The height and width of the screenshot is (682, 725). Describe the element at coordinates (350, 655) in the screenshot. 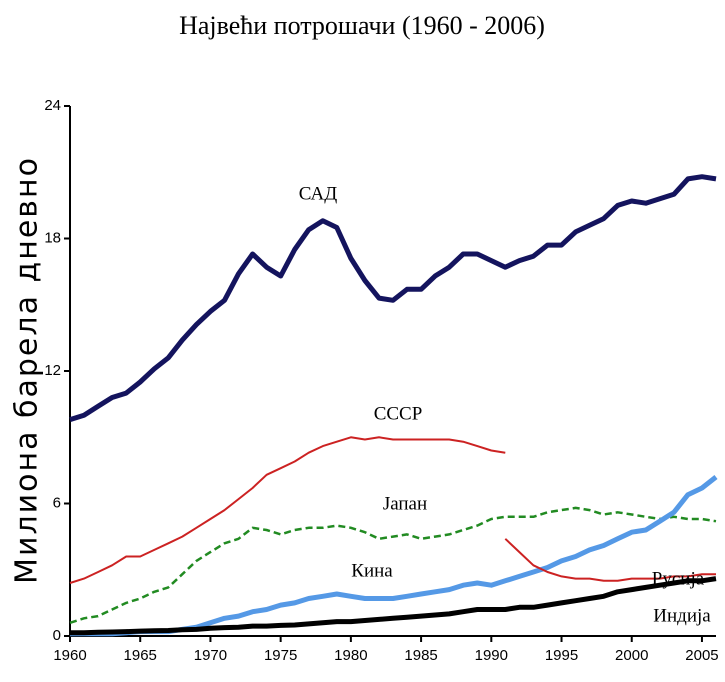

I see `x-tick-label: 1980` at that location.